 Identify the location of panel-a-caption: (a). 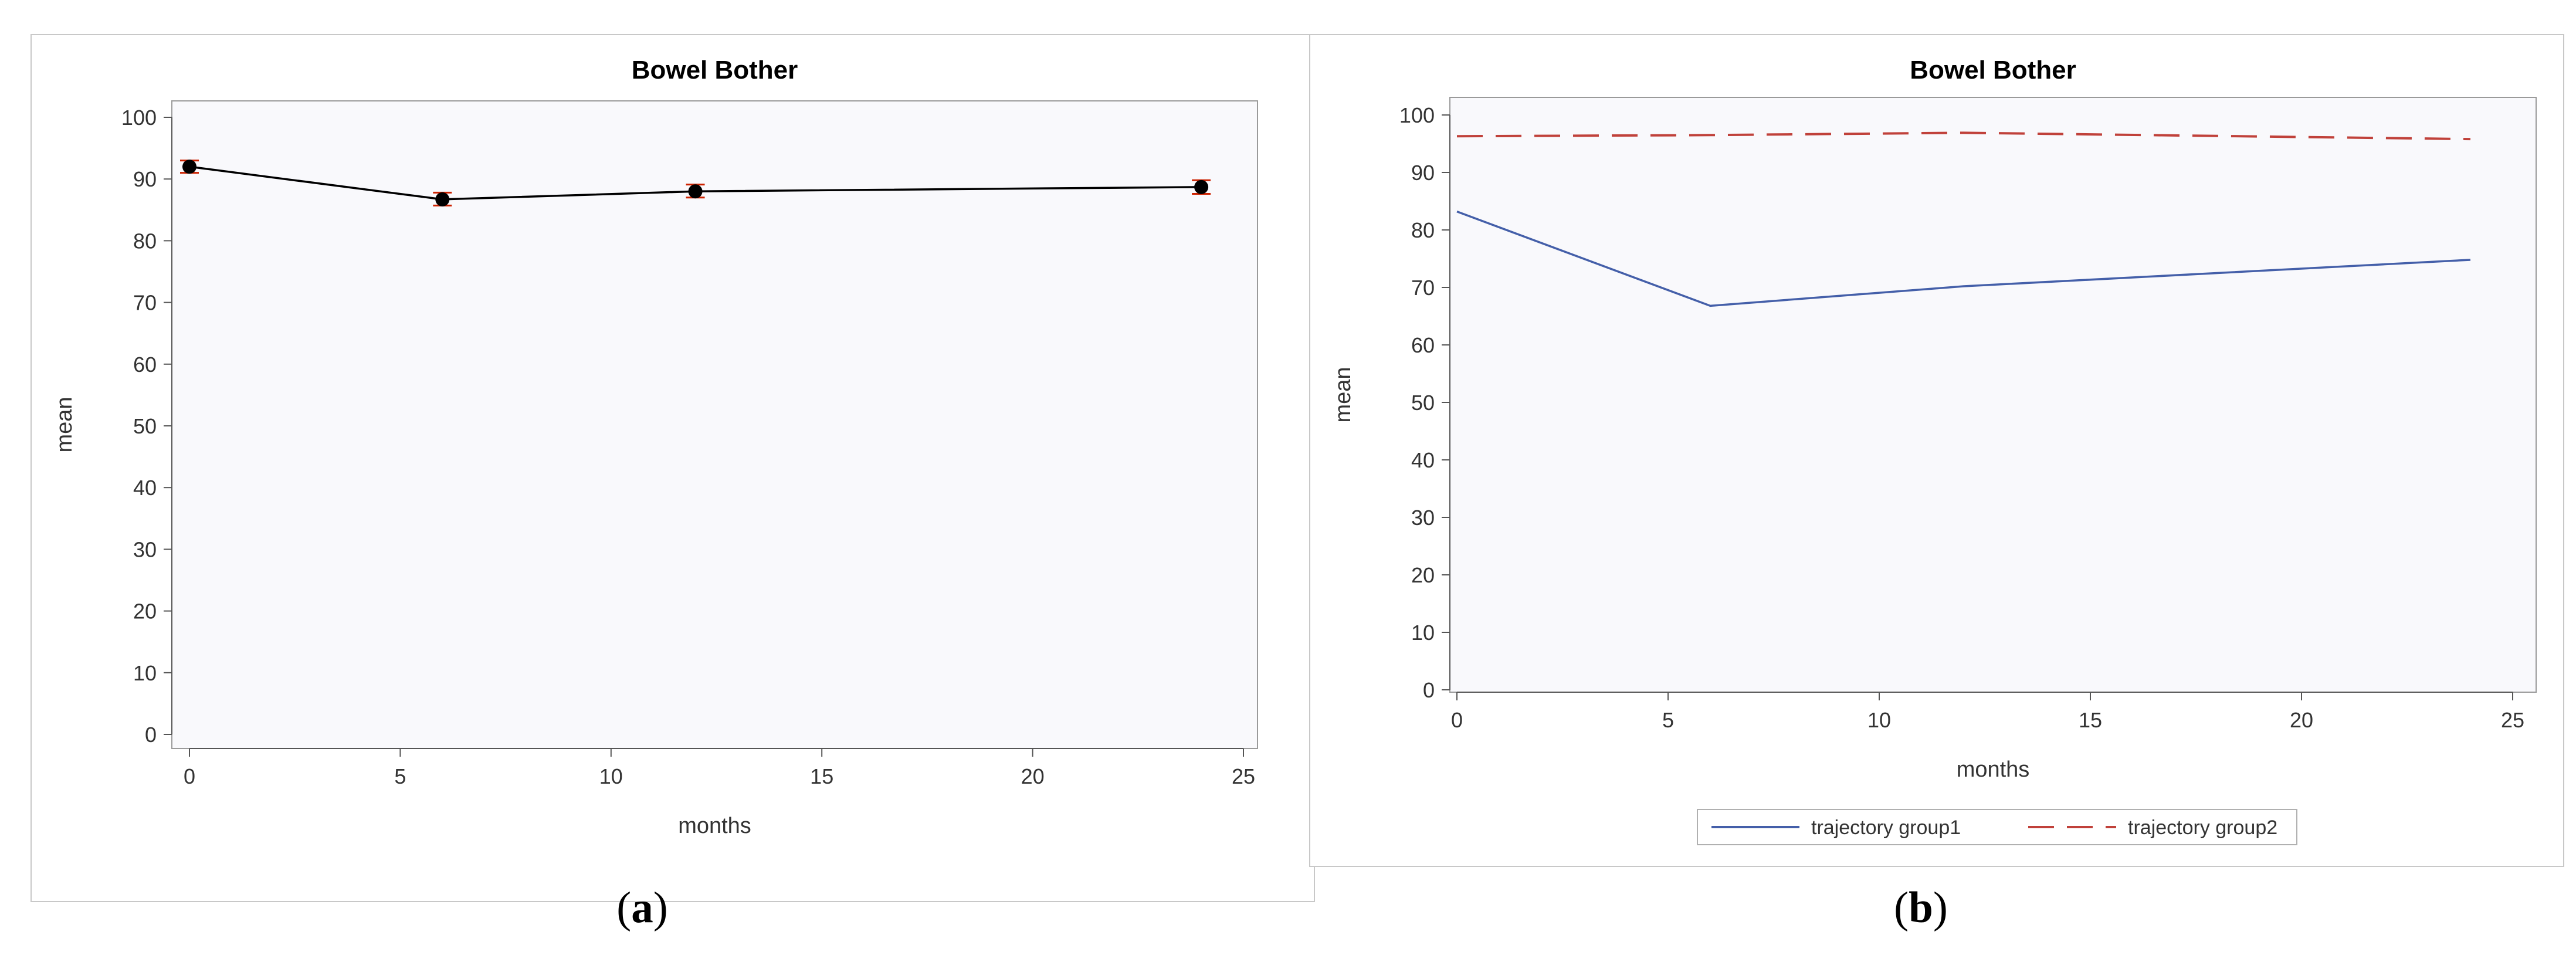
(642, 907).